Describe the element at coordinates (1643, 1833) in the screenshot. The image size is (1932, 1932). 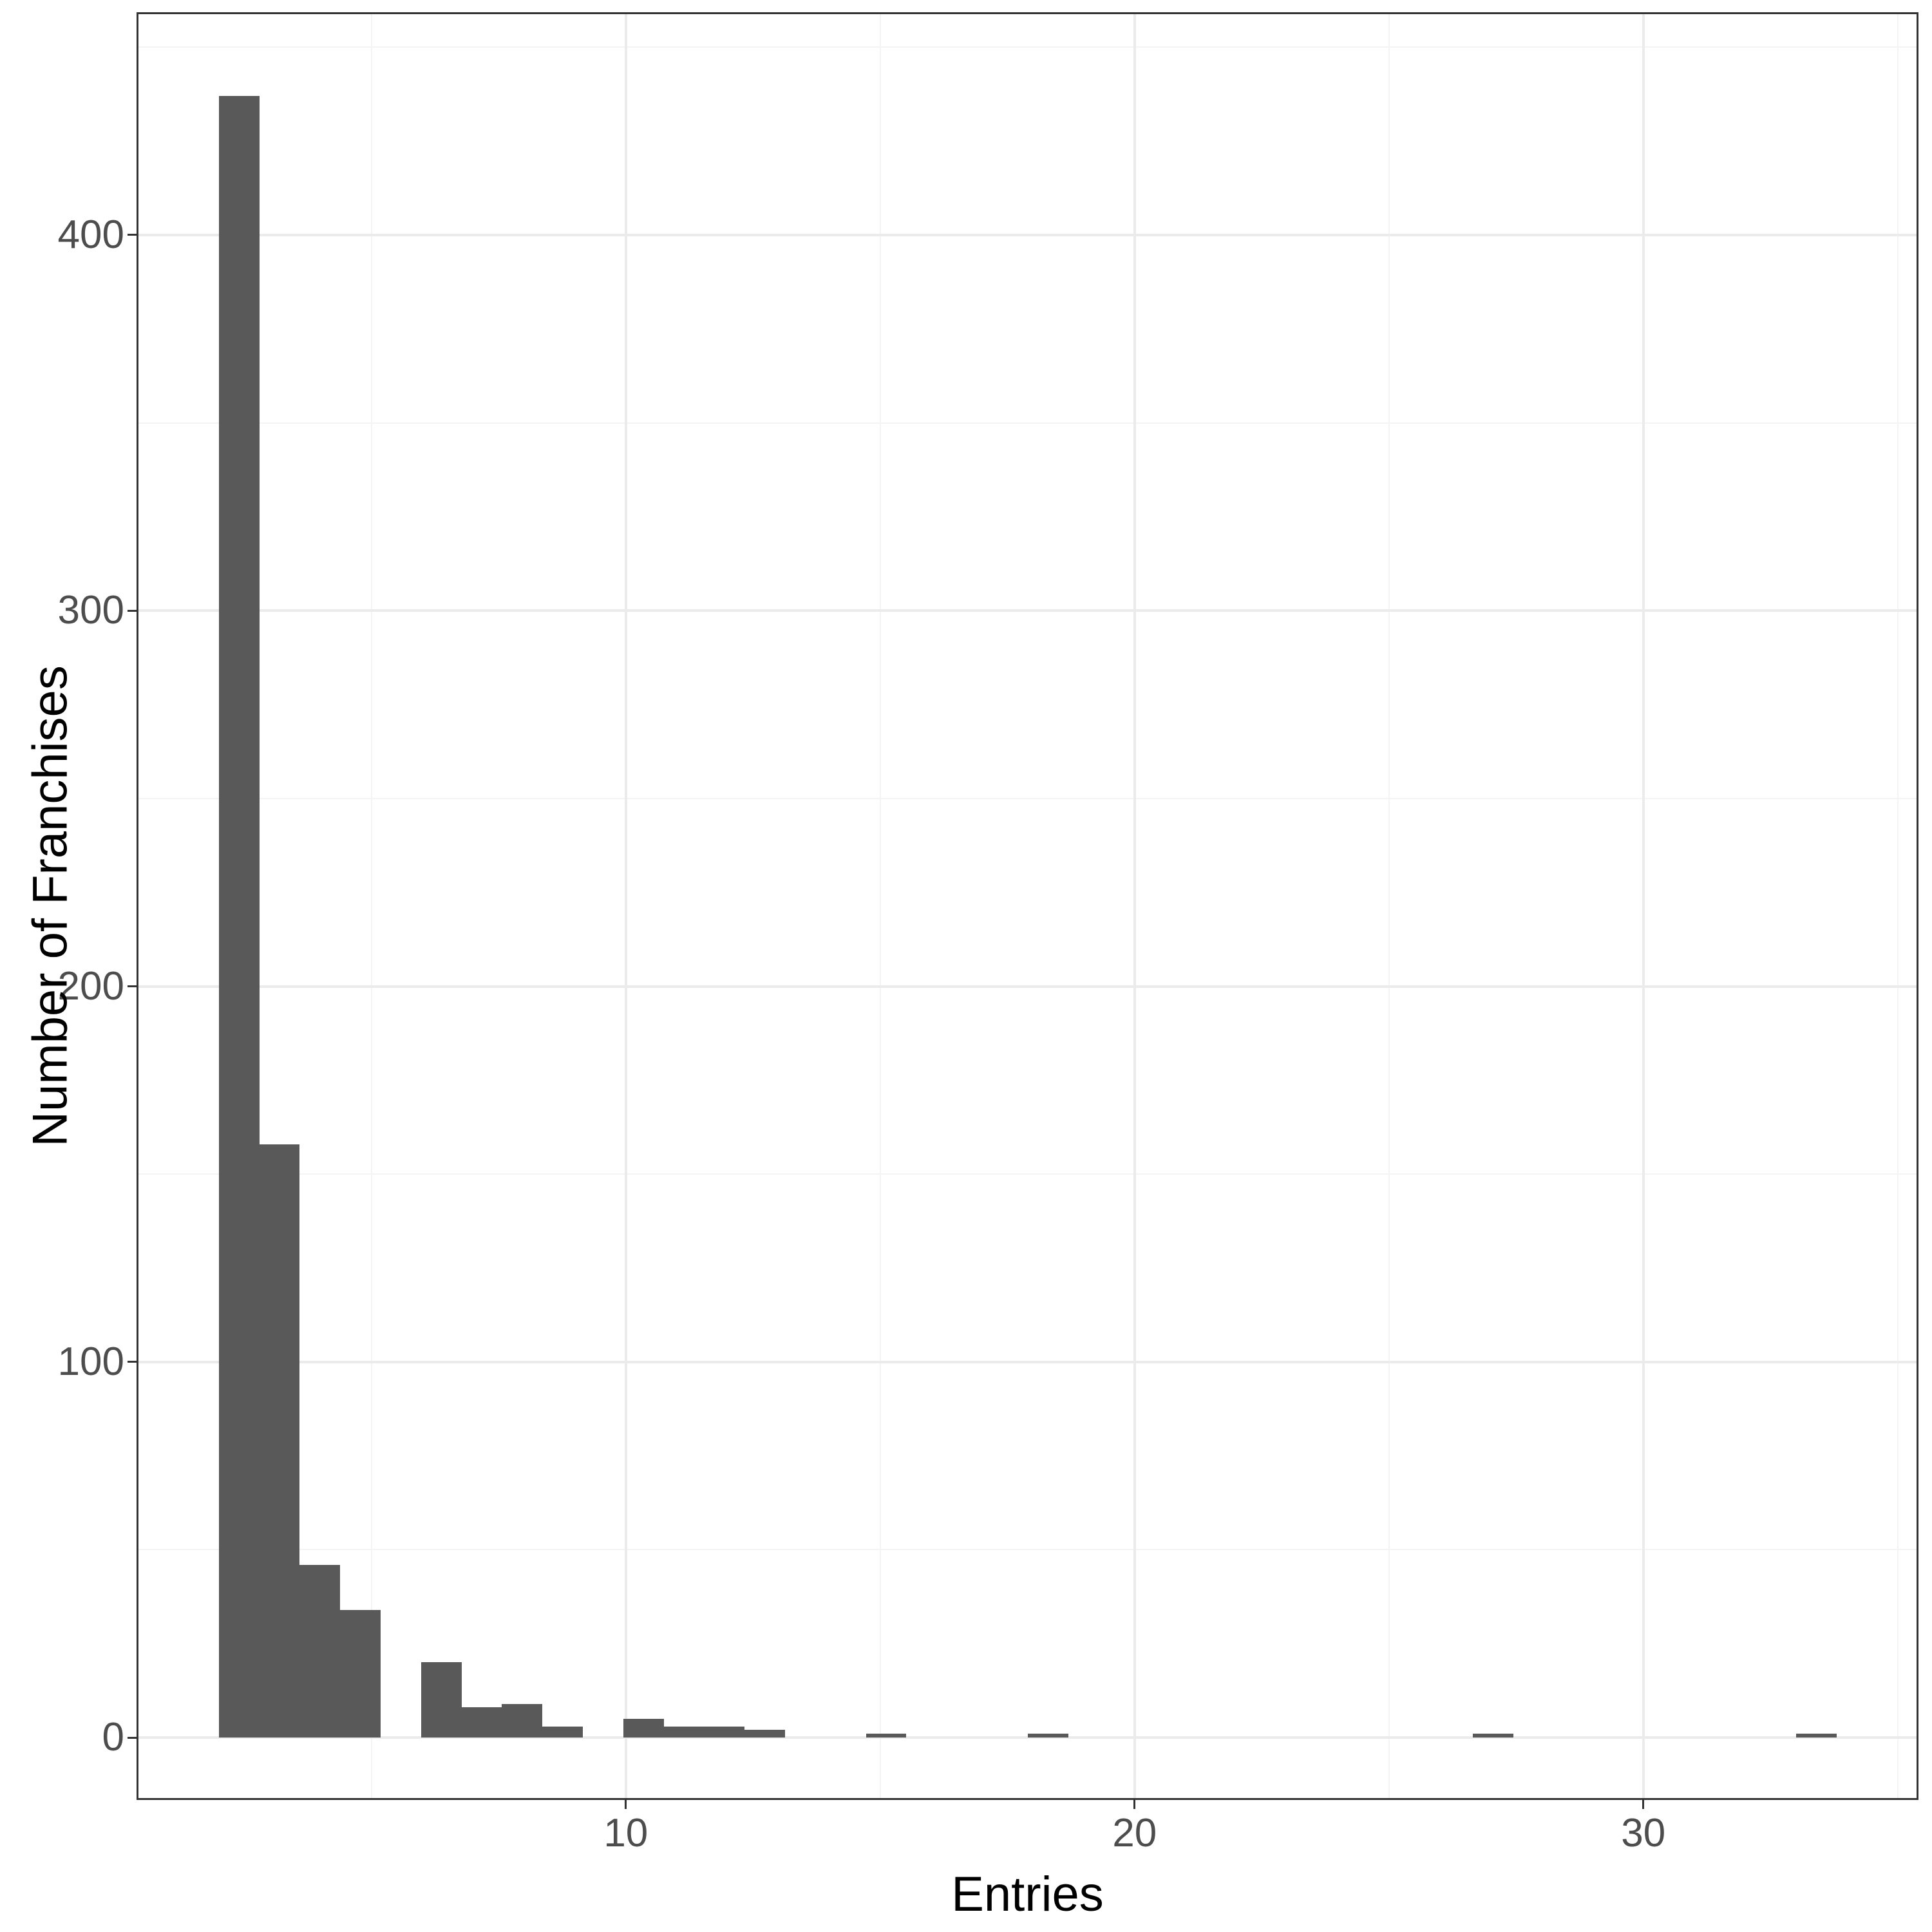
I see `x-axis-tick-label: 30` at that location.